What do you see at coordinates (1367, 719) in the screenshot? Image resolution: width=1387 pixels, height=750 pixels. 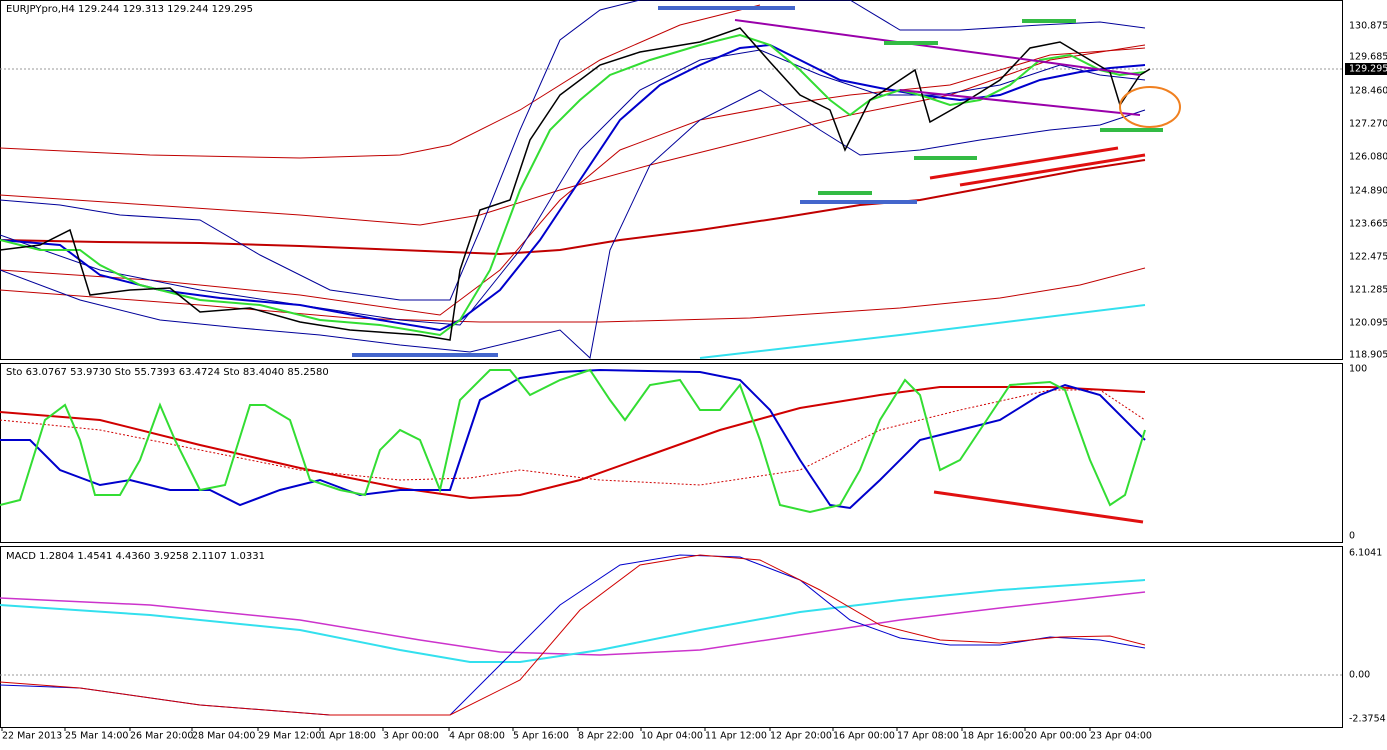 I see `macd-label: -2.3754` at bounding box center [1367, 719].